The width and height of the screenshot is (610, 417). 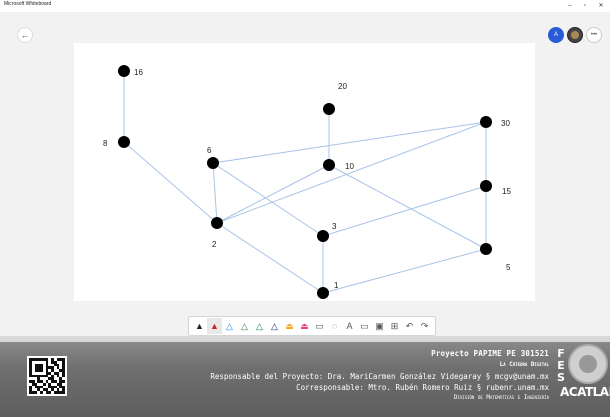 What do you see at coordinates (379, 325) in the screenshot?
I see `image-tool: ▣` at bounding box center [379, 325].